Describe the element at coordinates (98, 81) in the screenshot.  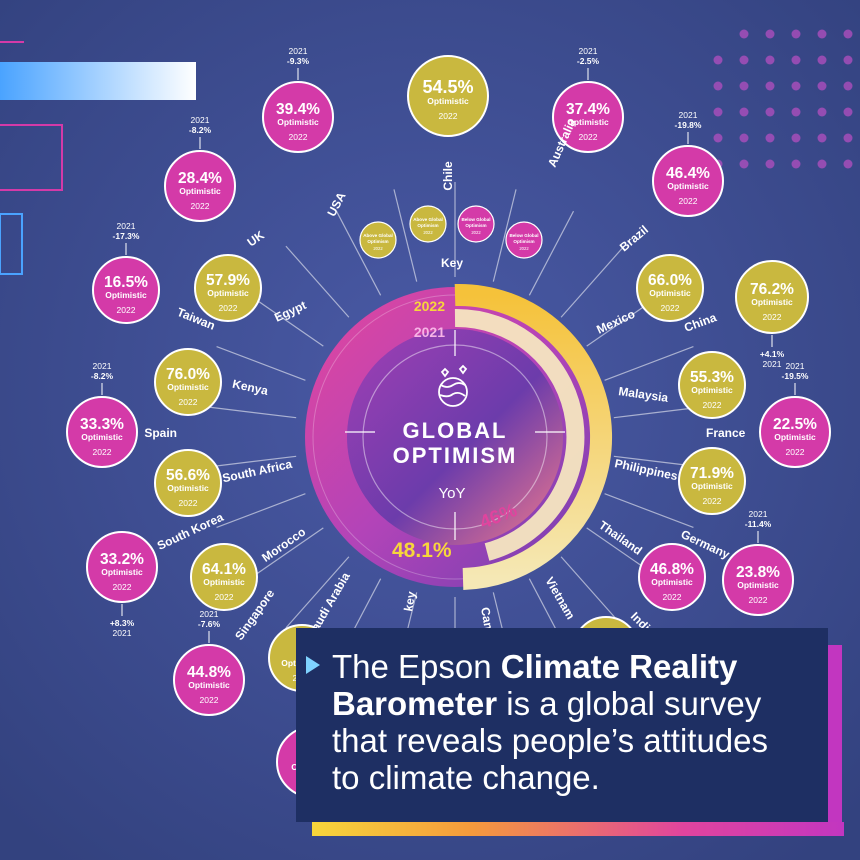
I see `decor-gradient-bar` at that location.